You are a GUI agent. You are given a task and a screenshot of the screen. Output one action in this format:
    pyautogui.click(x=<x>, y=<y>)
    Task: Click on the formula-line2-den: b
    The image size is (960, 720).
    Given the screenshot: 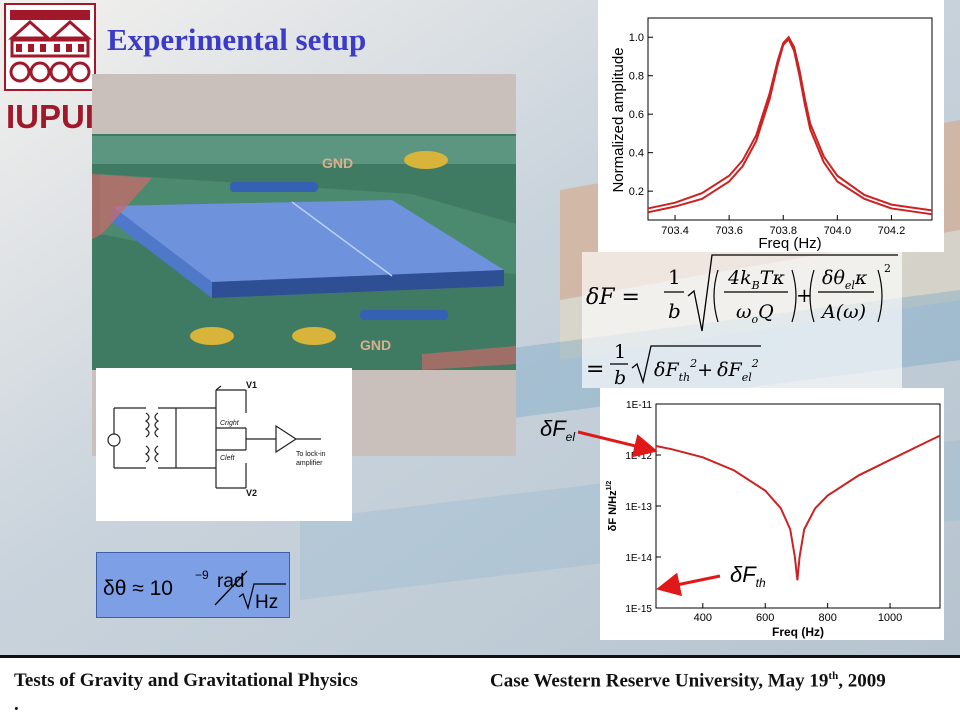 What is the action you would take?
    pyautogui.click(x=620, y=377)
    